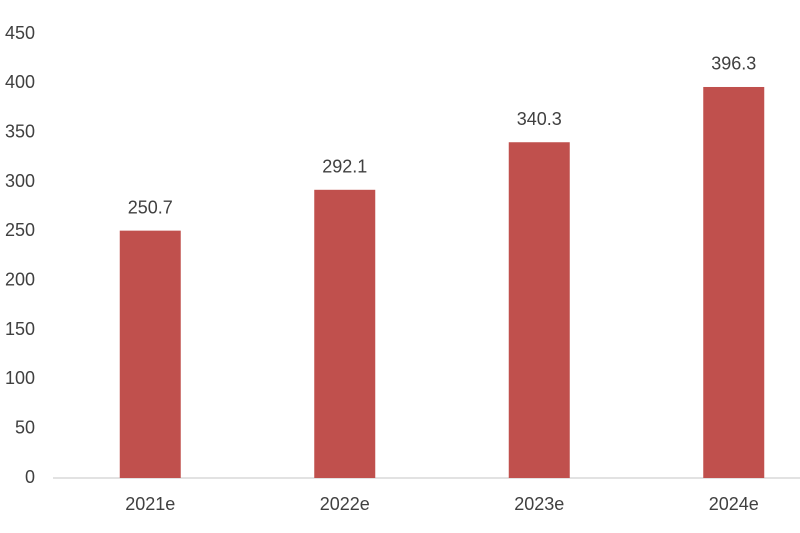  Describe the element at coordinates (150, 207) in the screenshot. I see `data-label: 250.7` at that location.